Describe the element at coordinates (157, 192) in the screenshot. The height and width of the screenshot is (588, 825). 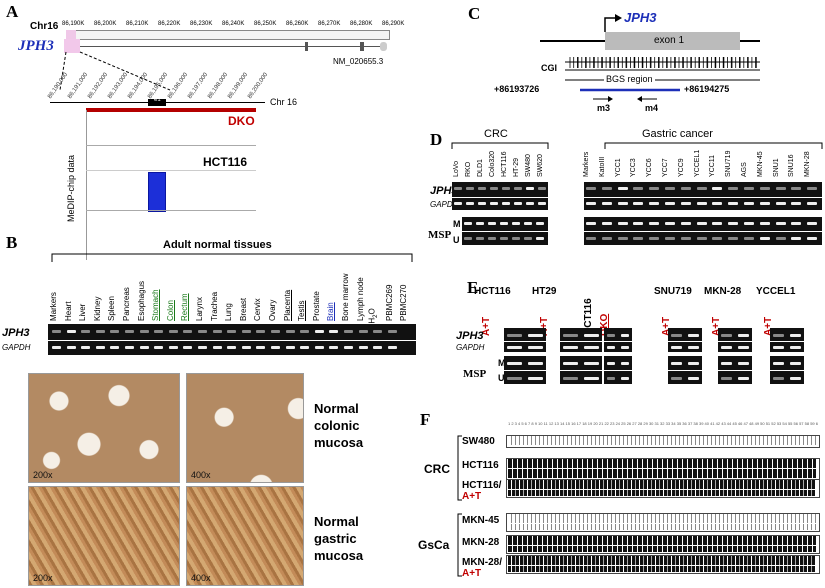
I see `medip-signal-bar` at that location.